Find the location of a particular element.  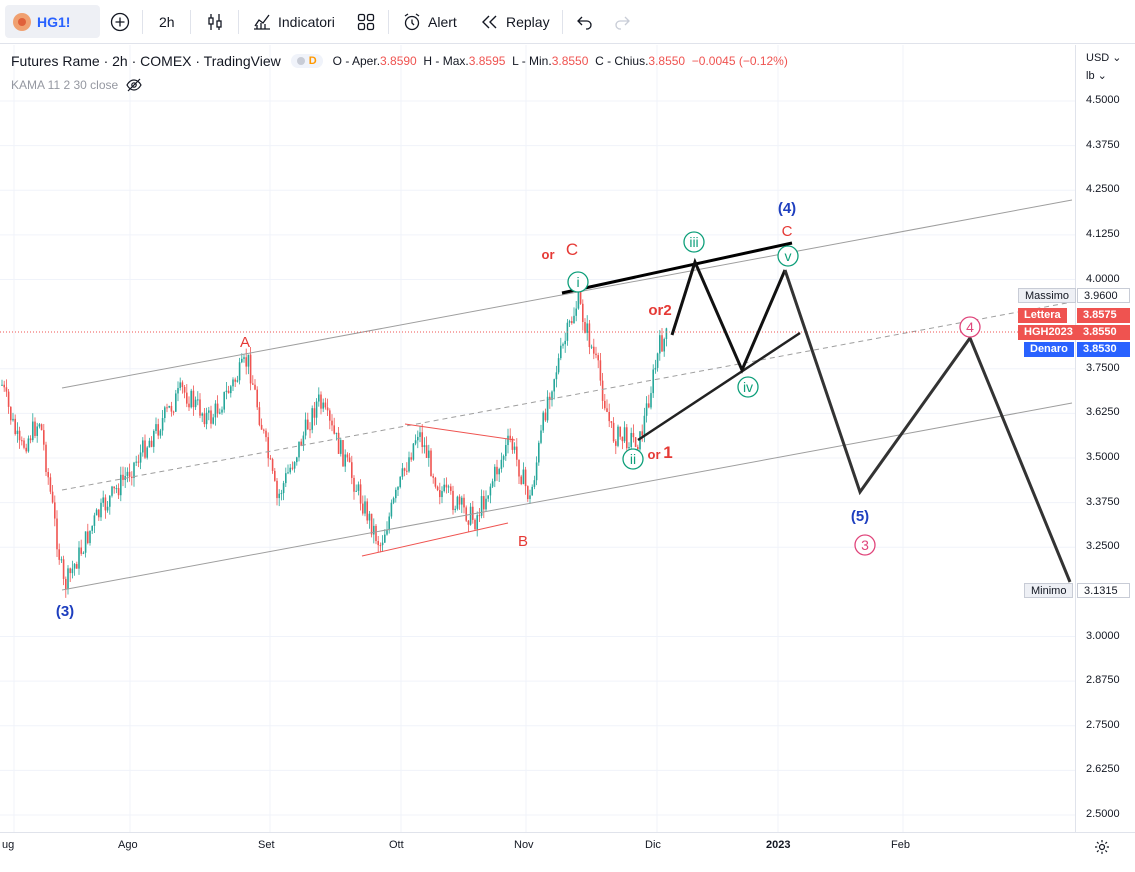

interval-button: 2h is located at coordinates (167, 22).